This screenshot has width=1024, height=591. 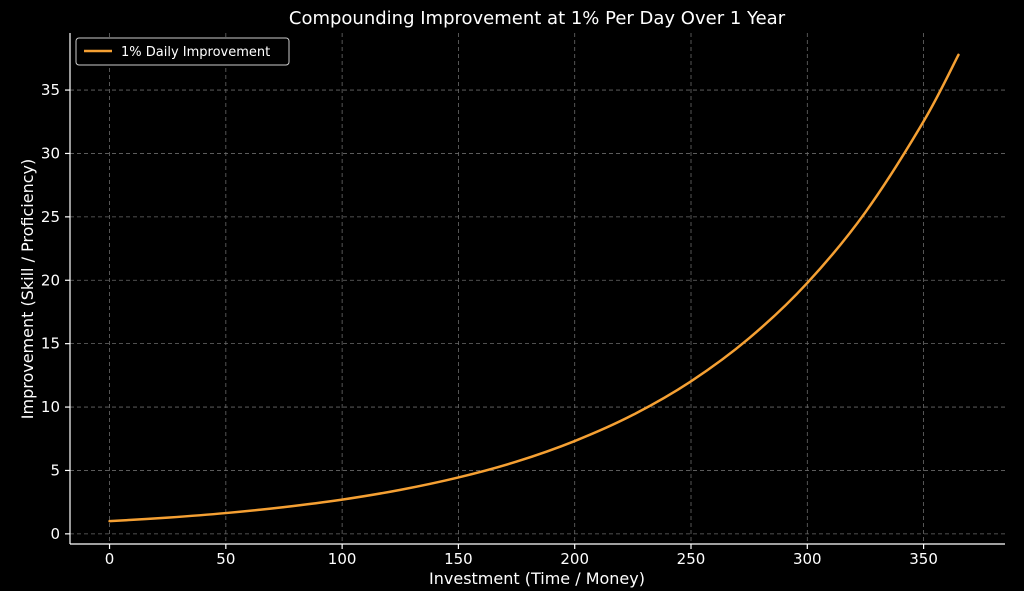 I want to click on legend: 1% Daily Improvement, so click(x=182, y=51).